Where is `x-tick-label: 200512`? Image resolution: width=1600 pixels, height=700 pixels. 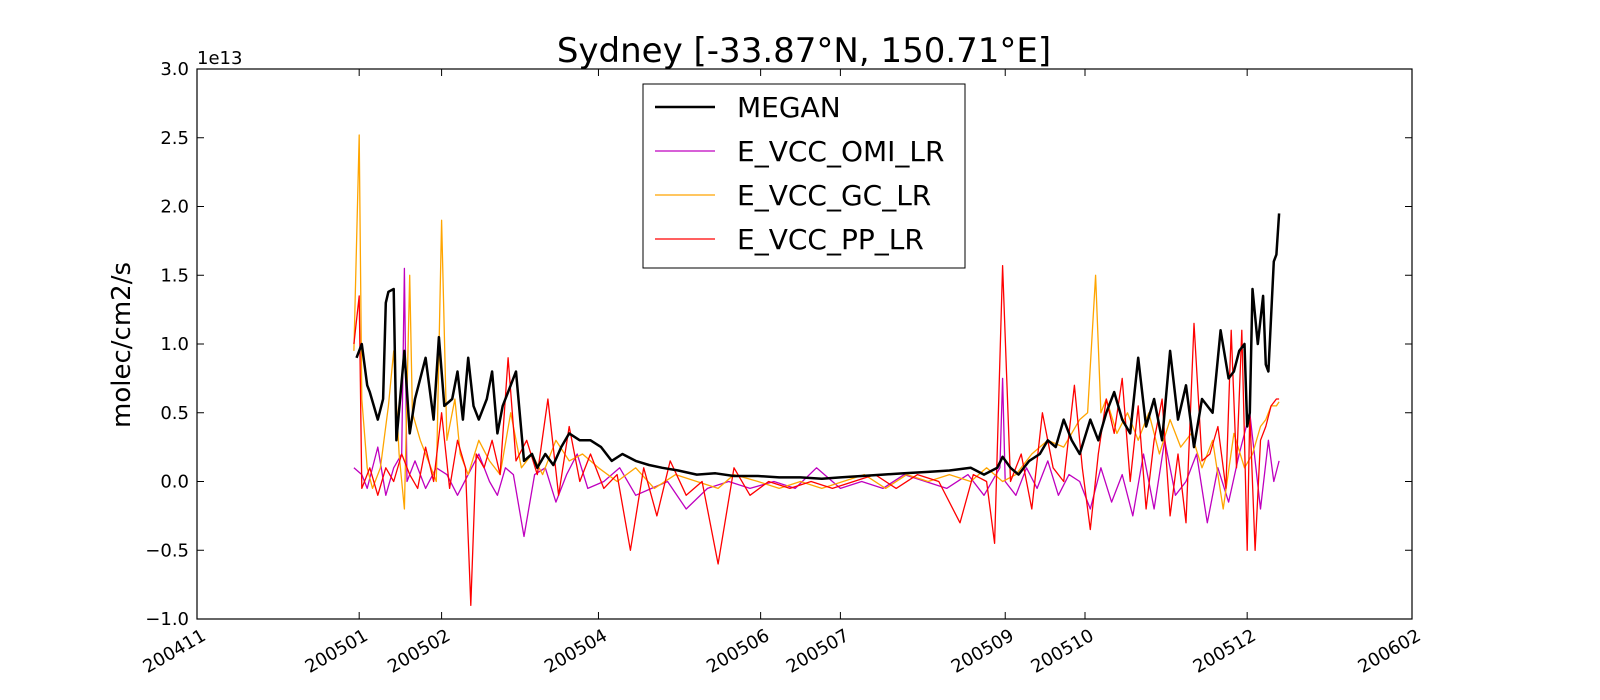
x-tick-label: 200512 is located at coordinates (1225, 651).